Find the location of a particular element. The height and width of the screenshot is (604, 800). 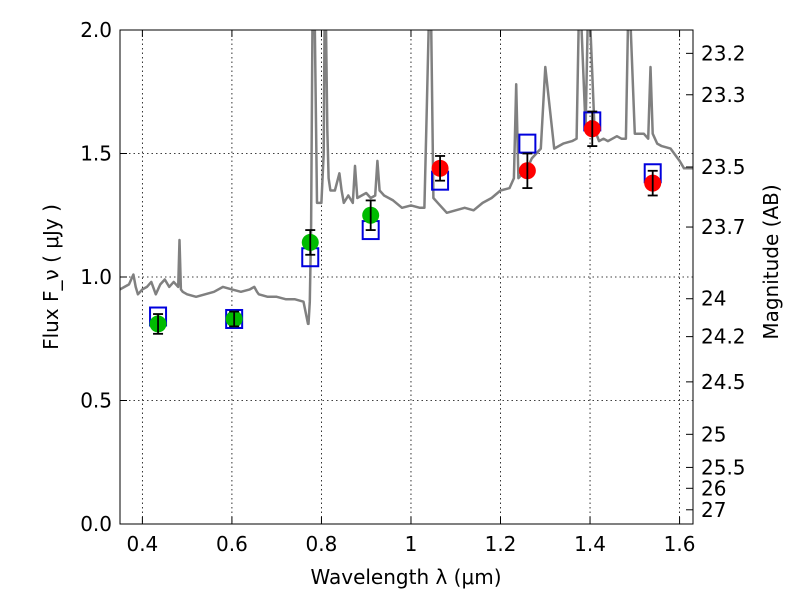

right-tick-label: 24.5 is located at coordinates (723, 382).